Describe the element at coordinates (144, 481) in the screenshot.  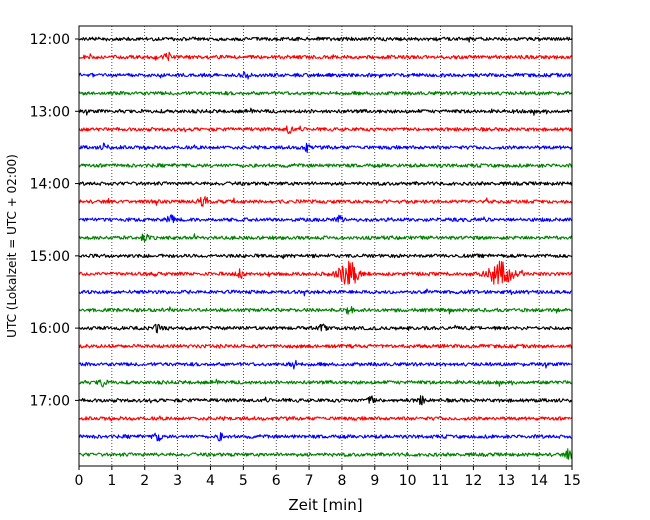
I see `x-tick-label: 2` at that location.